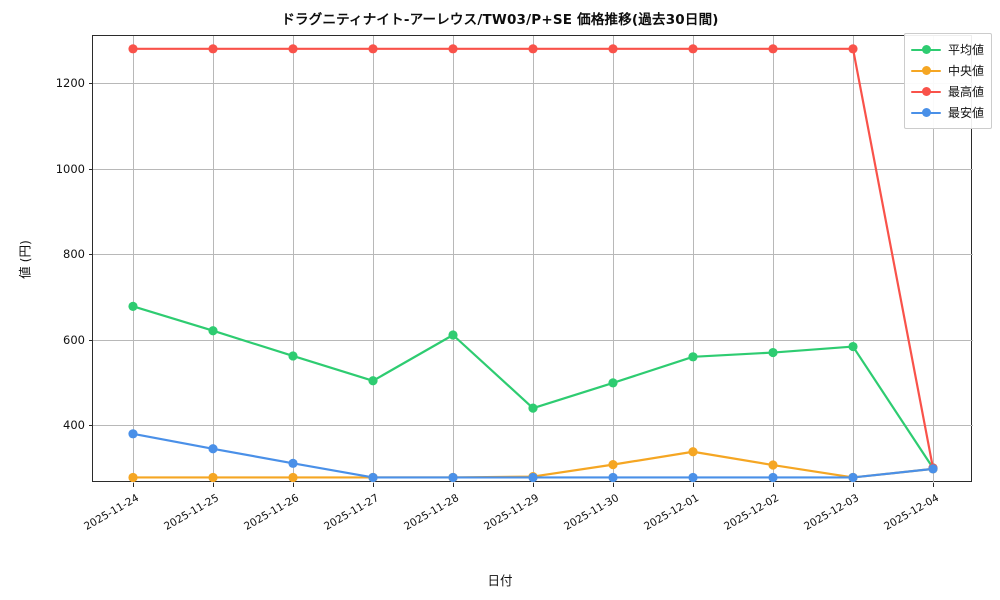  I want to click on legend-label: 中央値, so click(965, 71).